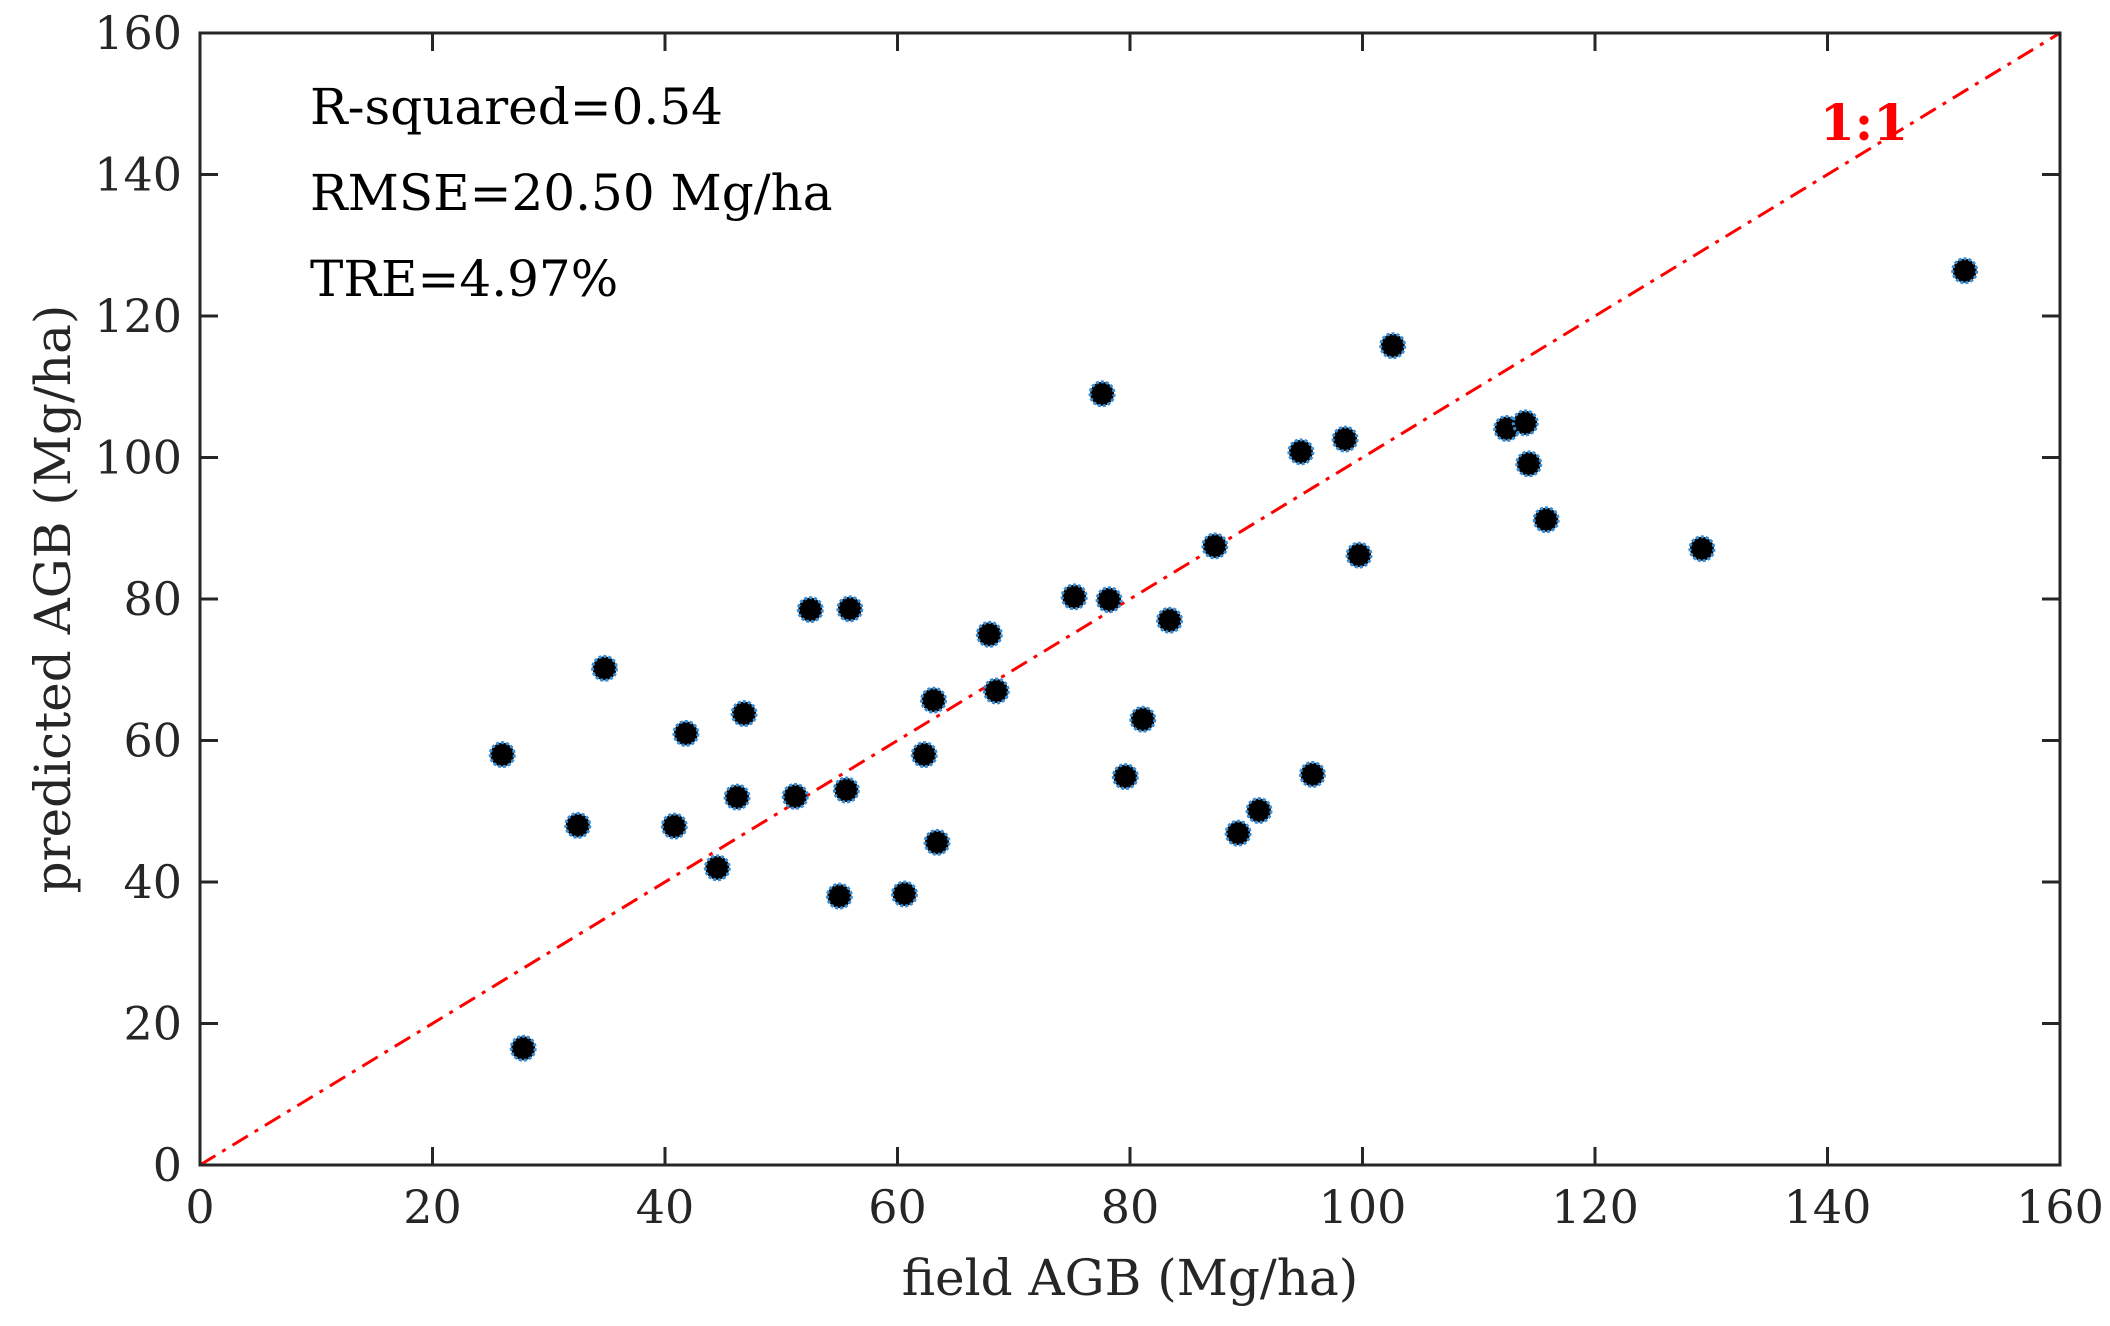 This screenshot has height=1326, width=2110. Describe the element at coordinates (138, 316) in the screenshot. I see `y-tick-label: 120` at that location.